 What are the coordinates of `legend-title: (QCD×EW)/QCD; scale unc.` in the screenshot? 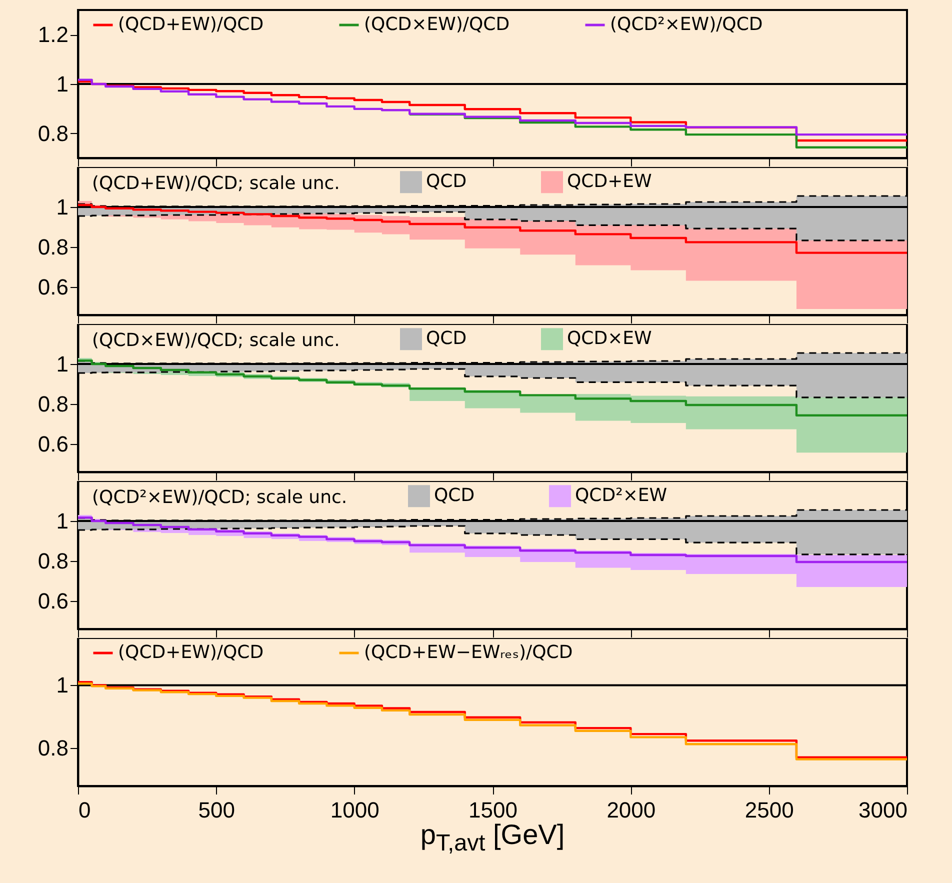 It's located at (216, 340).